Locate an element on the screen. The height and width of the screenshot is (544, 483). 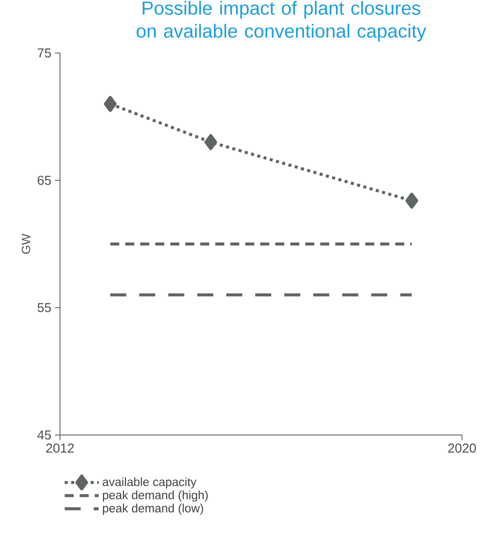
legend-label: peak demand (low) is located at coordinates (153, 509).